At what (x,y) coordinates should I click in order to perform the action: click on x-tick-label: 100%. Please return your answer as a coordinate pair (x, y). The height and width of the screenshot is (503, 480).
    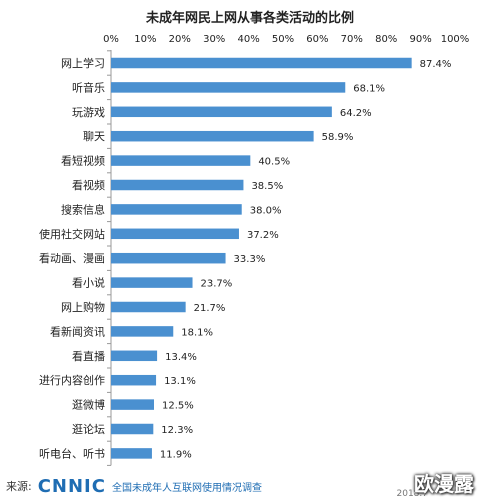
    Looking at the image, I should click on (455, 39).